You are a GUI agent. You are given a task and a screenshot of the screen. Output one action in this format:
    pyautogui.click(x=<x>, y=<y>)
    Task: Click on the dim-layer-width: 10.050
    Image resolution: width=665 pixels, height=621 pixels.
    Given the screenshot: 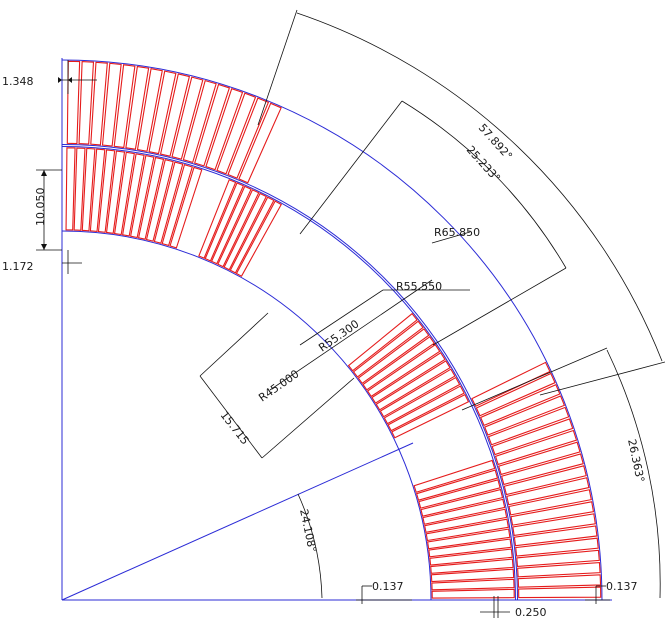 What is the action you would take?
    pyautogui.click(x=40, y=207)
    